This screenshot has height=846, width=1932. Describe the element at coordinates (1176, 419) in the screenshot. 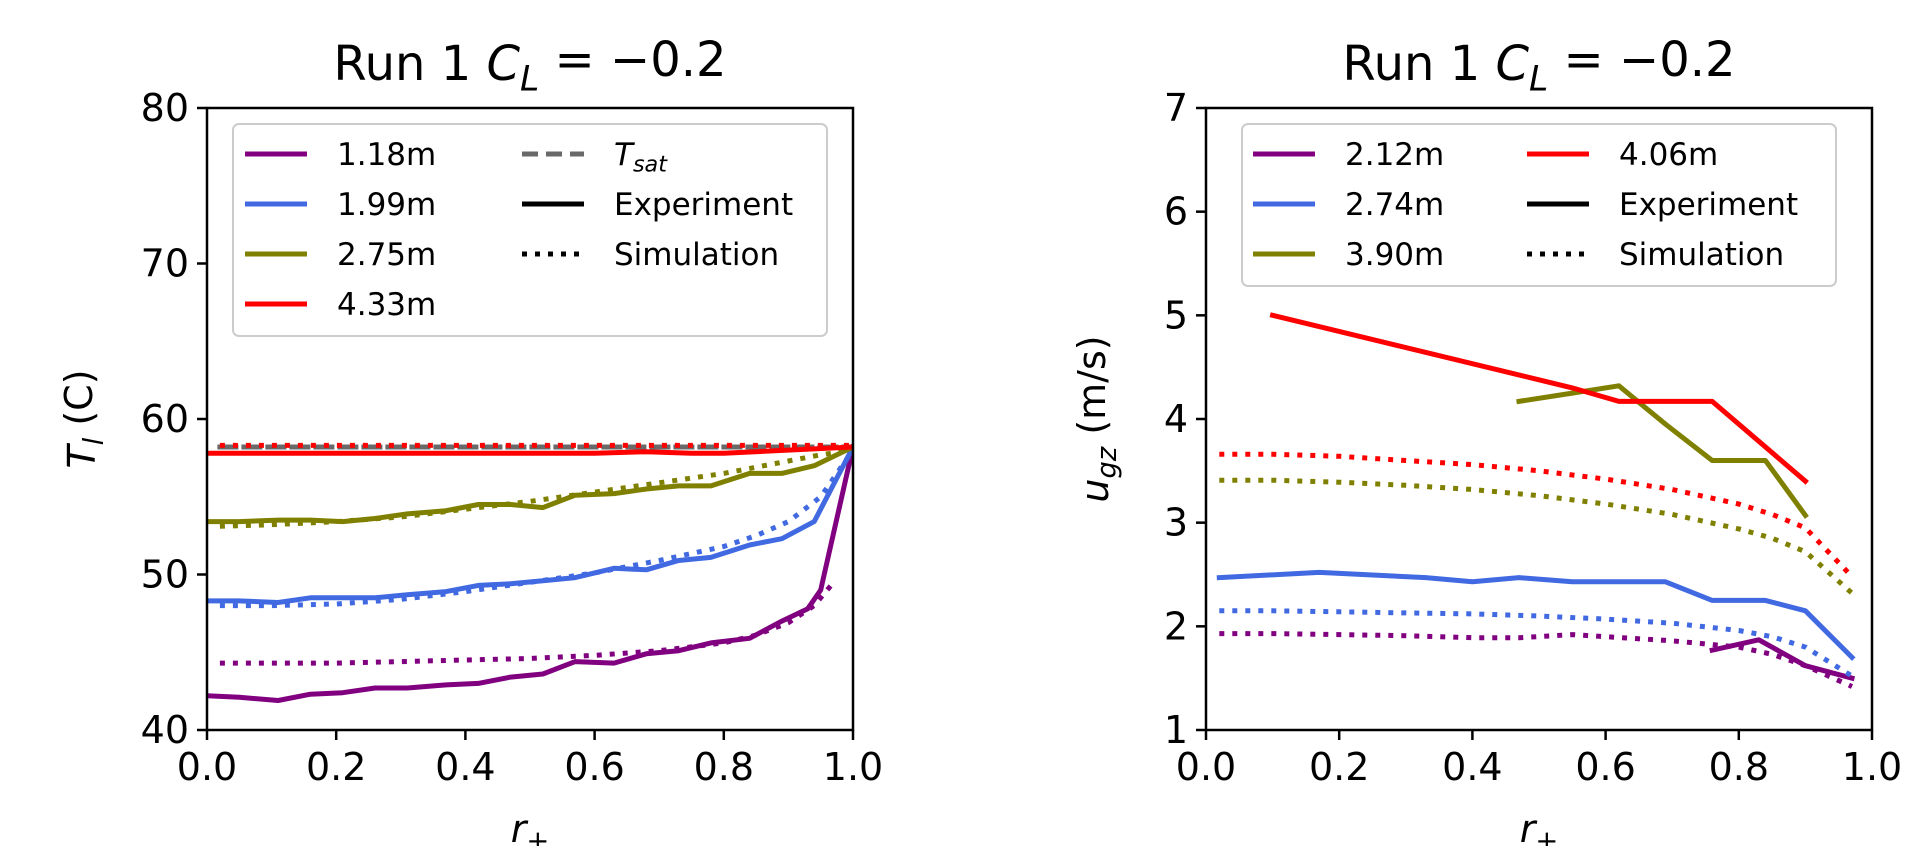

I see `y-tick-label: 4` at that location.